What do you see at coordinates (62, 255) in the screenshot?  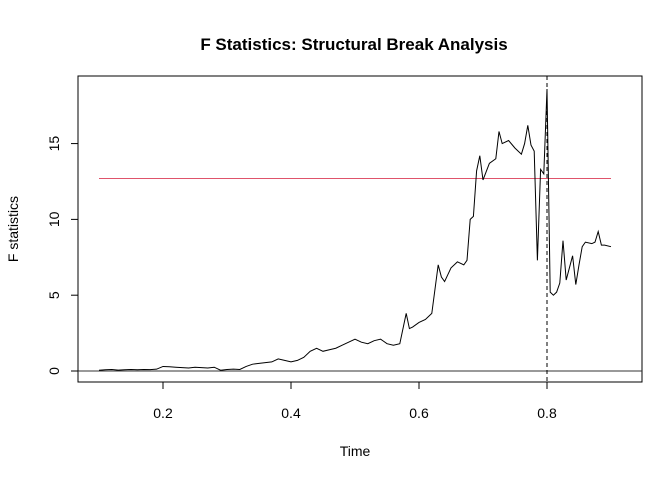 I see `y-axis: 0 5 10 15` at bounding box center [62, 255].